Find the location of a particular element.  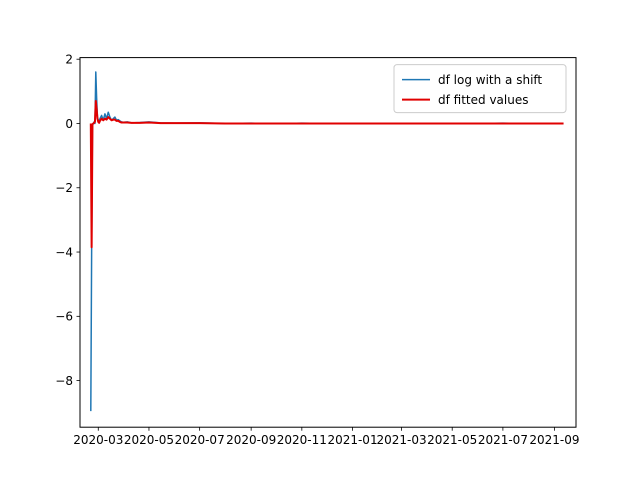

y-tick-label: −8 is located at coordinates (64, 381).